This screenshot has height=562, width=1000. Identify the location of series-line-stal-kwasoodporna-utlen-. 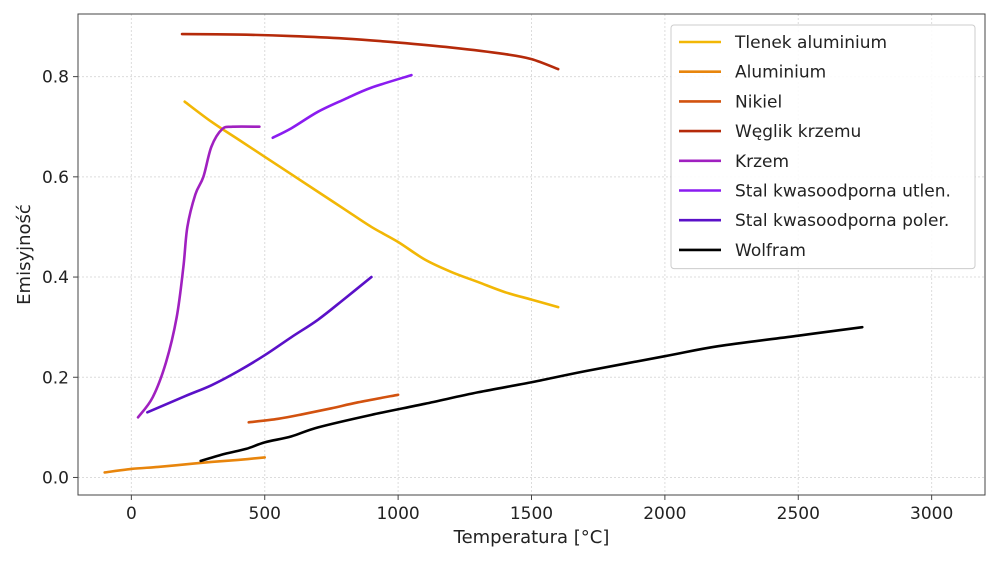
(342, 106).